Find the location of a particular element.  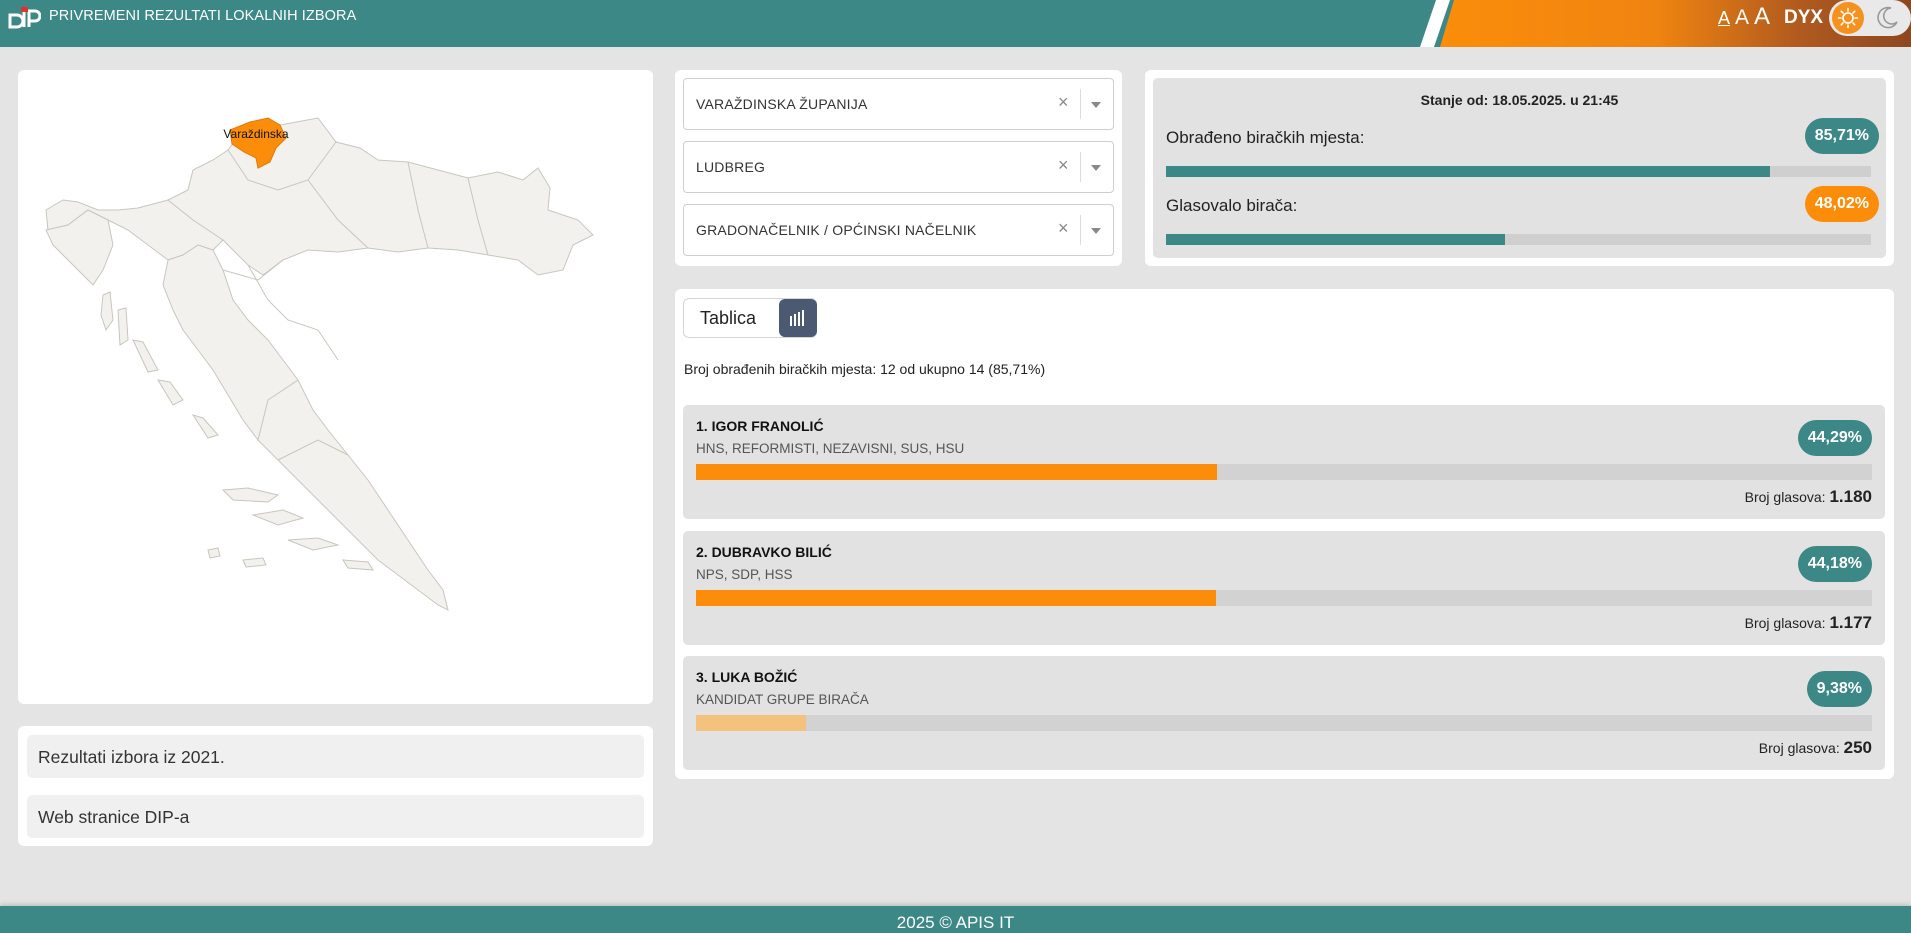

votes-count: 1.180 is located at coordinates (1850, 496).